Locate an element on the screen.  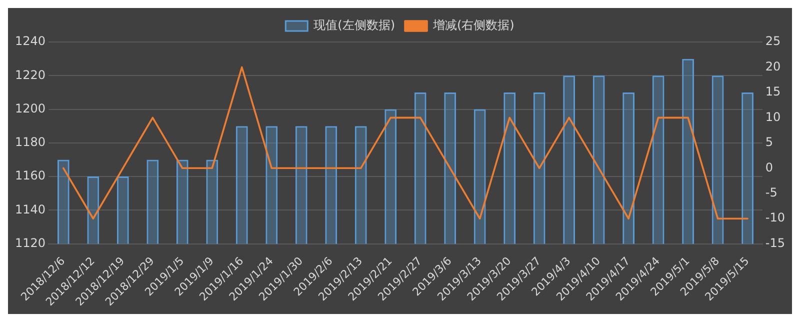
y-tick-label: 1160 is located at coordinates (30, 175).